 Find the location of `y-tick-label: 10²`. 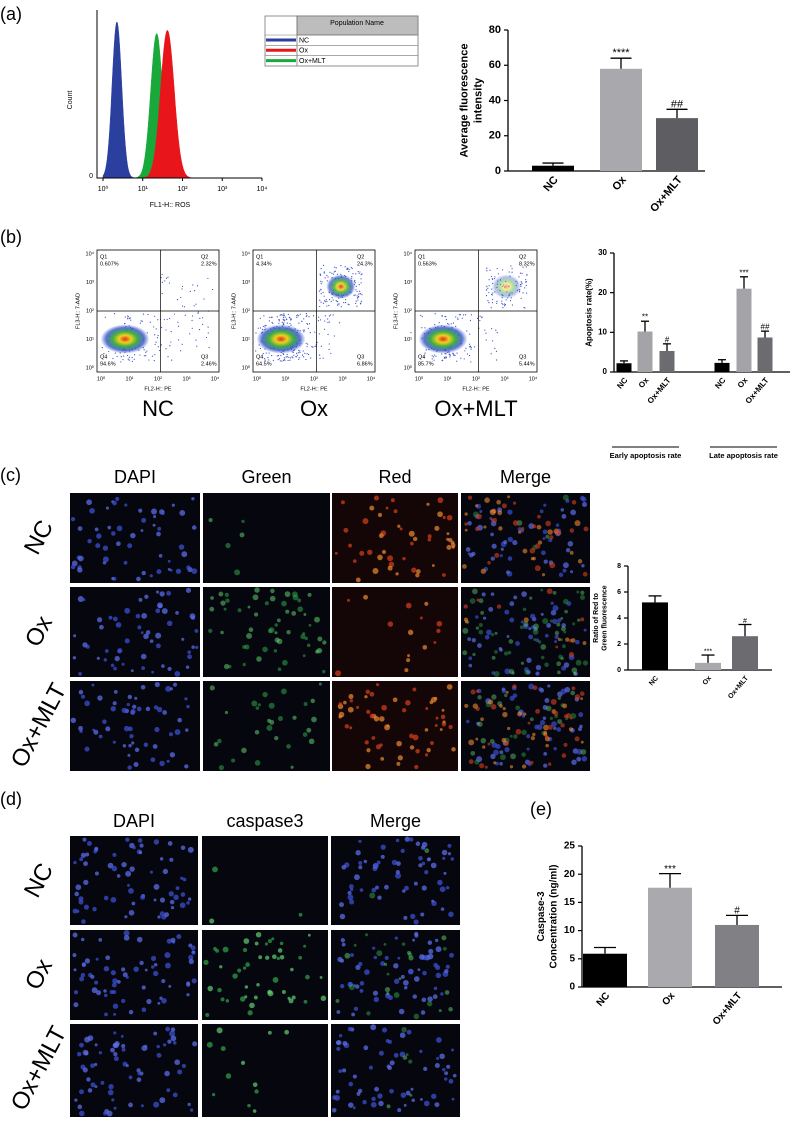

y-tick-label: 10² is located at coordinates (408, 311).